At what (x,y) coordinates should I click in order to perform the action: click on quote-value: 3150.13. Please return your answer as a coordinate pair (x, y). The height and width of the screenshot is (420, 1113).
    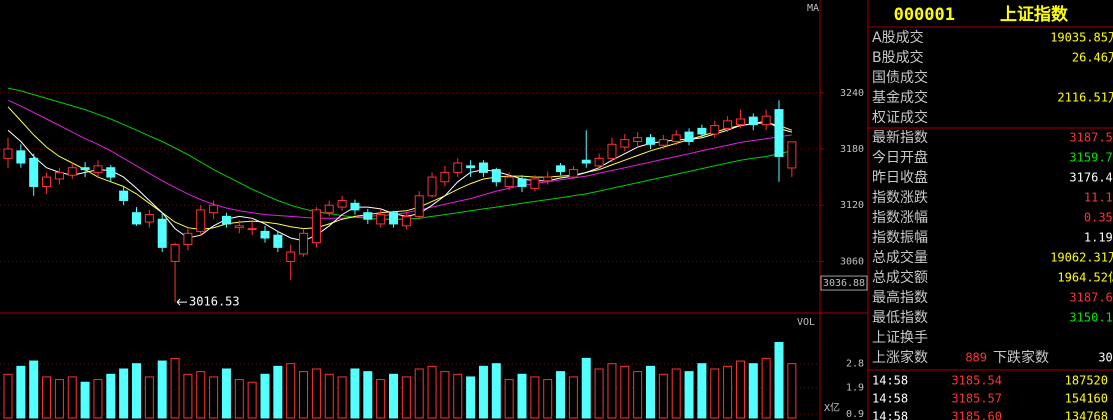
    Looking at the image, I should click on (1091, 318).